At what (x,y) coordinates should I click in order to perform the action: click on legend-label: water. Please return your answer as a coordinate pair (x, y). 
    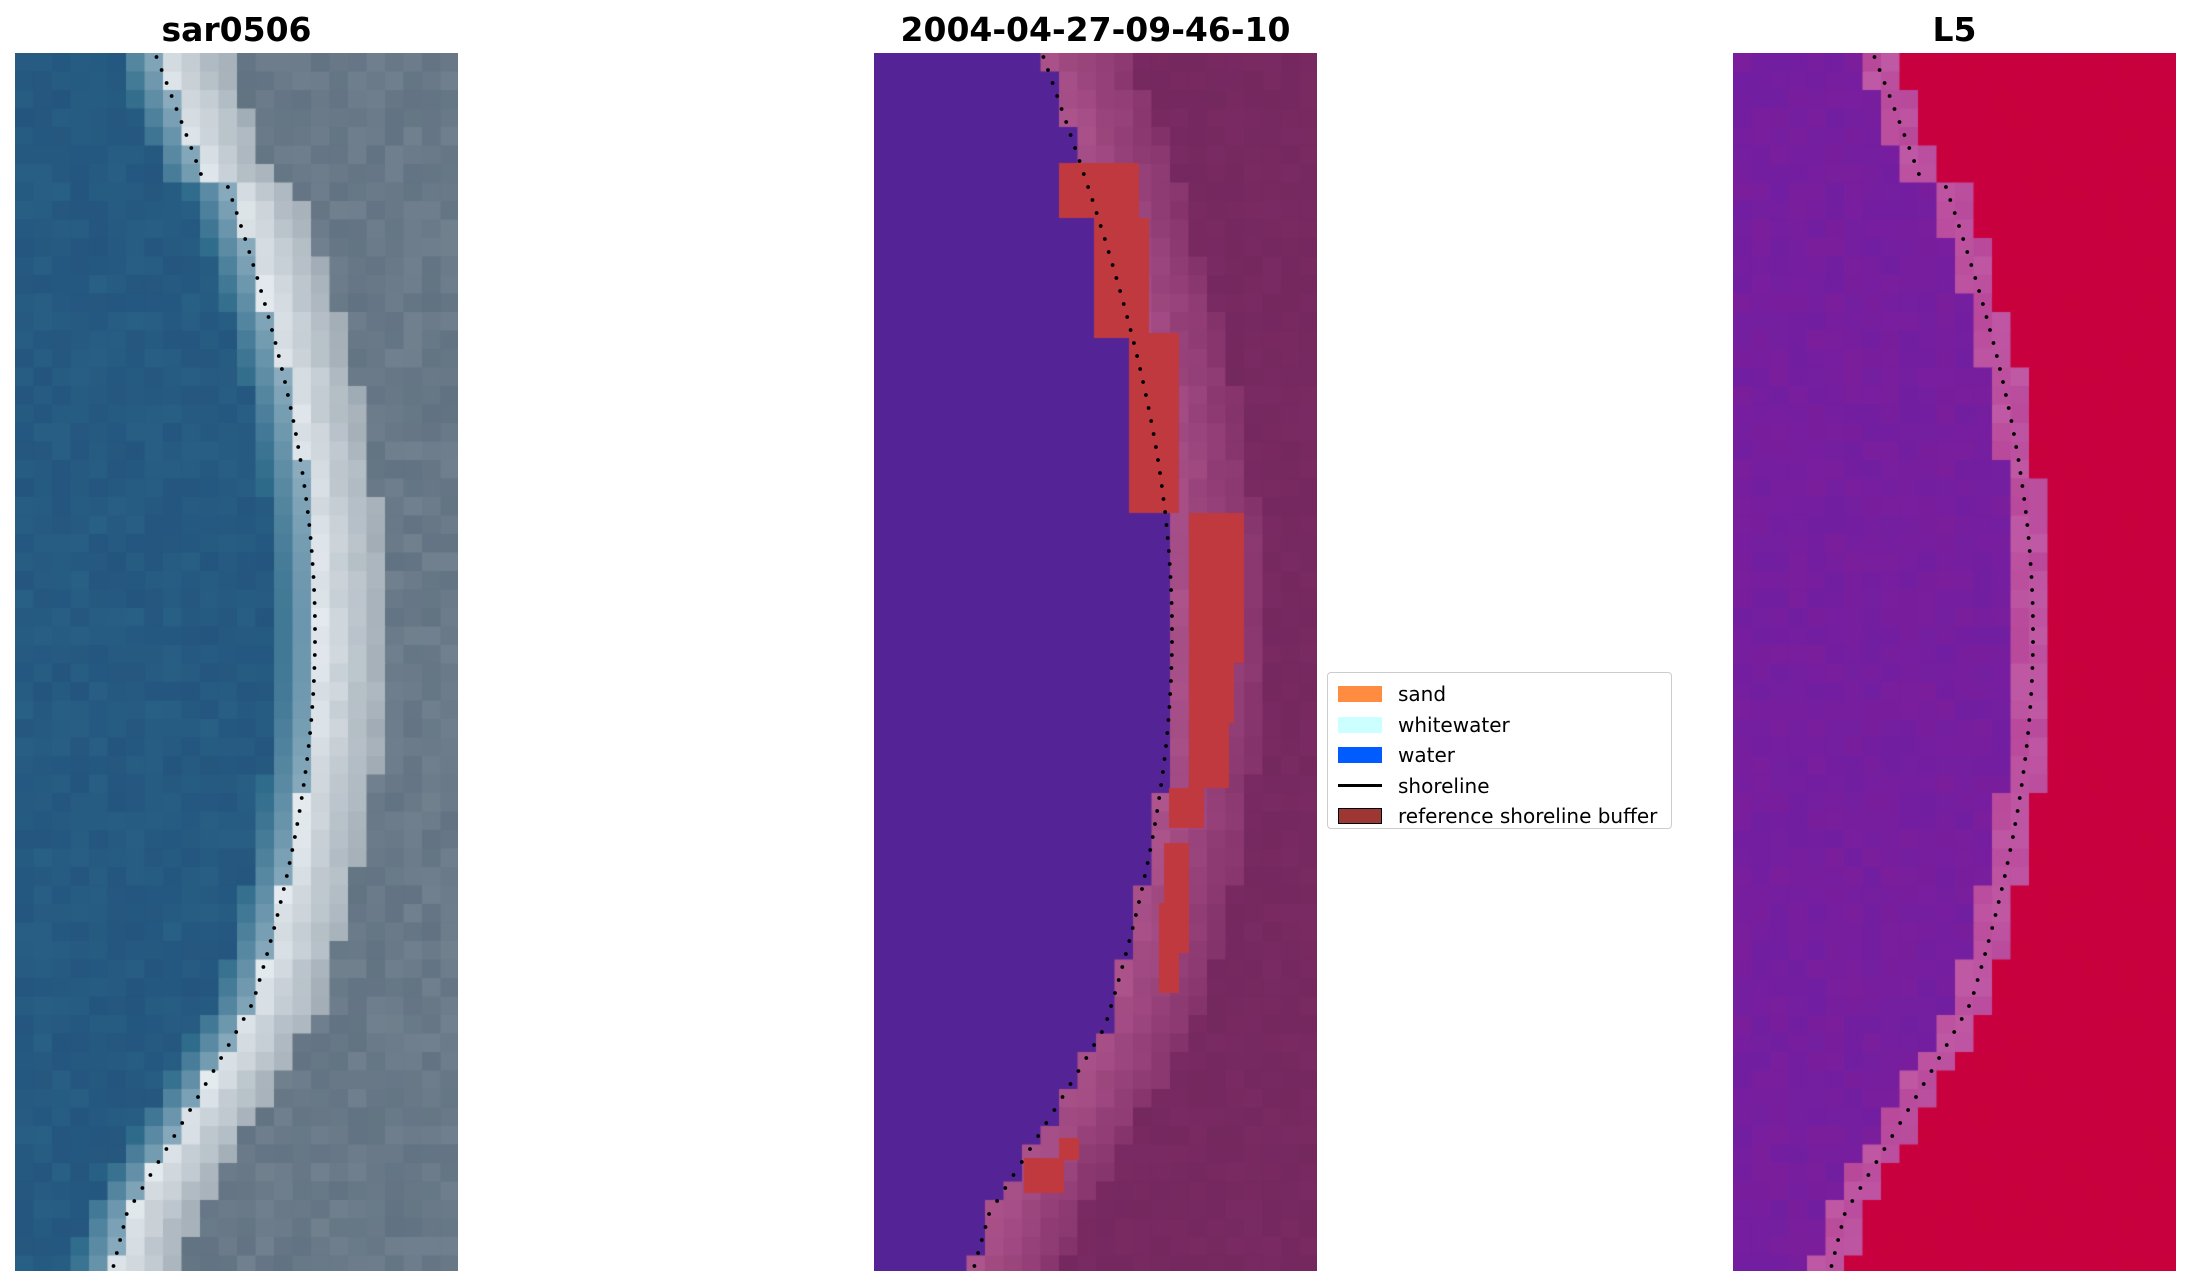
    Looking at the image, I should click on (1426, 755).